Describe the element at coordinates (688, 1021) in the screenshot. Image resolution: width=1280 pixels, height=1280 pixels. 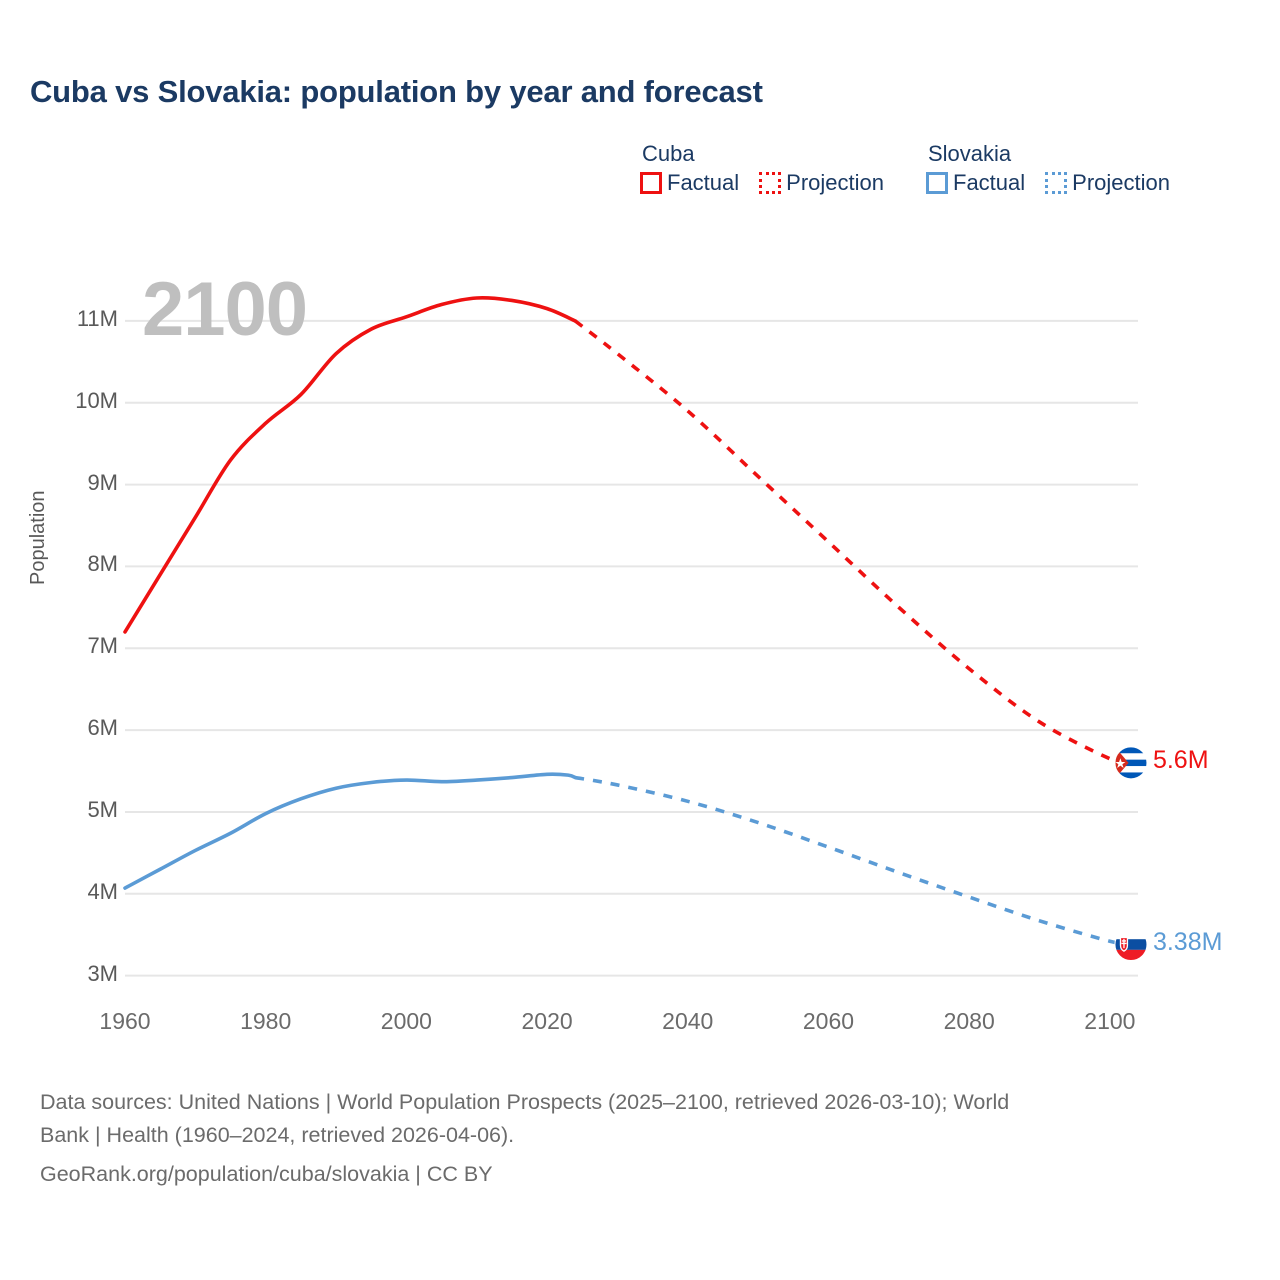
I see `x-tick-2040: 2040` at that location.